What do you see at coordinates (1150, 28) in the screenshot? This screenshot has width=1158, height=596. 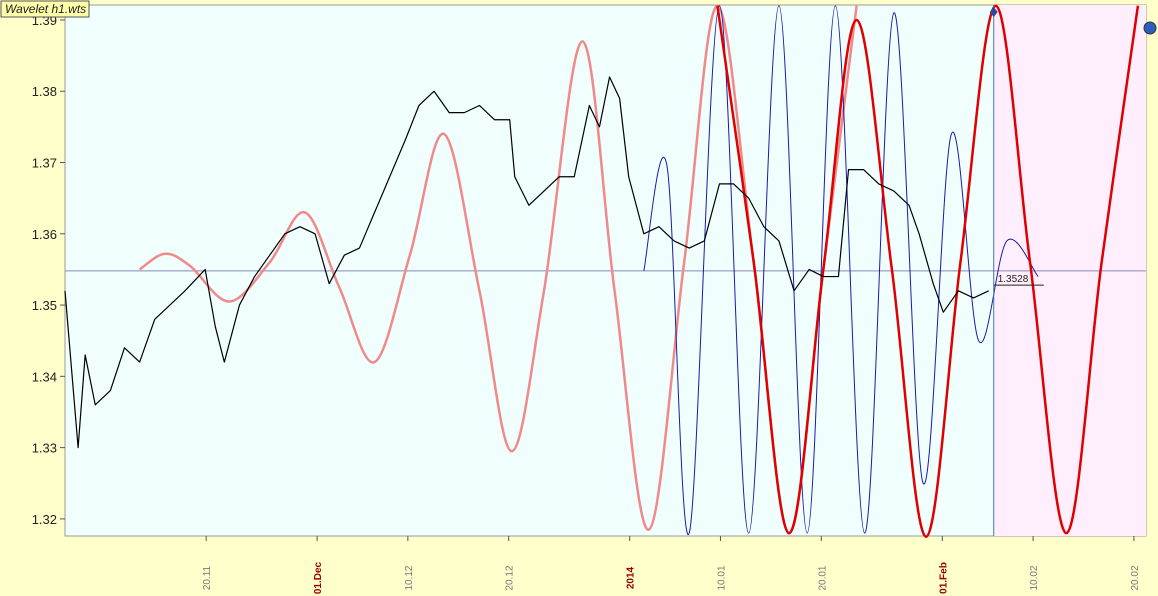 I see `globe-icon` at bounding box center [1150, 28].